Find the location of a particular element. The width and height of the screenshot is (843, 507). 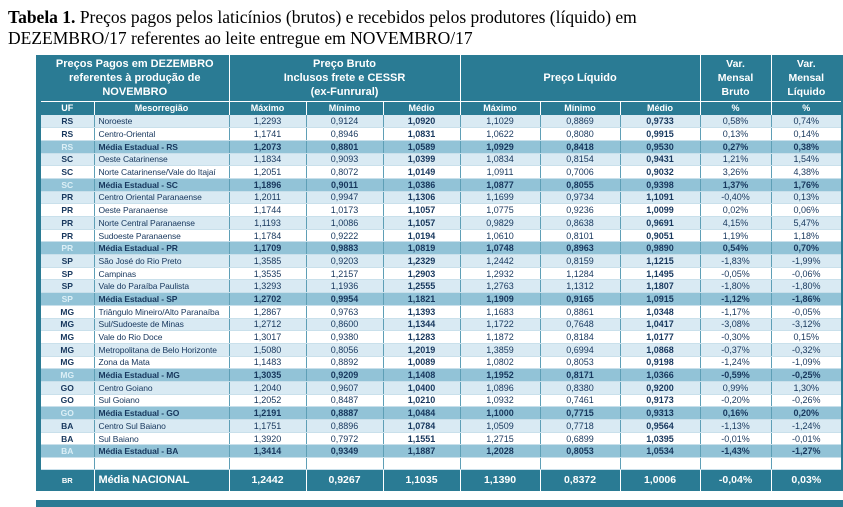

bruto-medio-cell: 1,0399 is located at coordinates (422, 160).